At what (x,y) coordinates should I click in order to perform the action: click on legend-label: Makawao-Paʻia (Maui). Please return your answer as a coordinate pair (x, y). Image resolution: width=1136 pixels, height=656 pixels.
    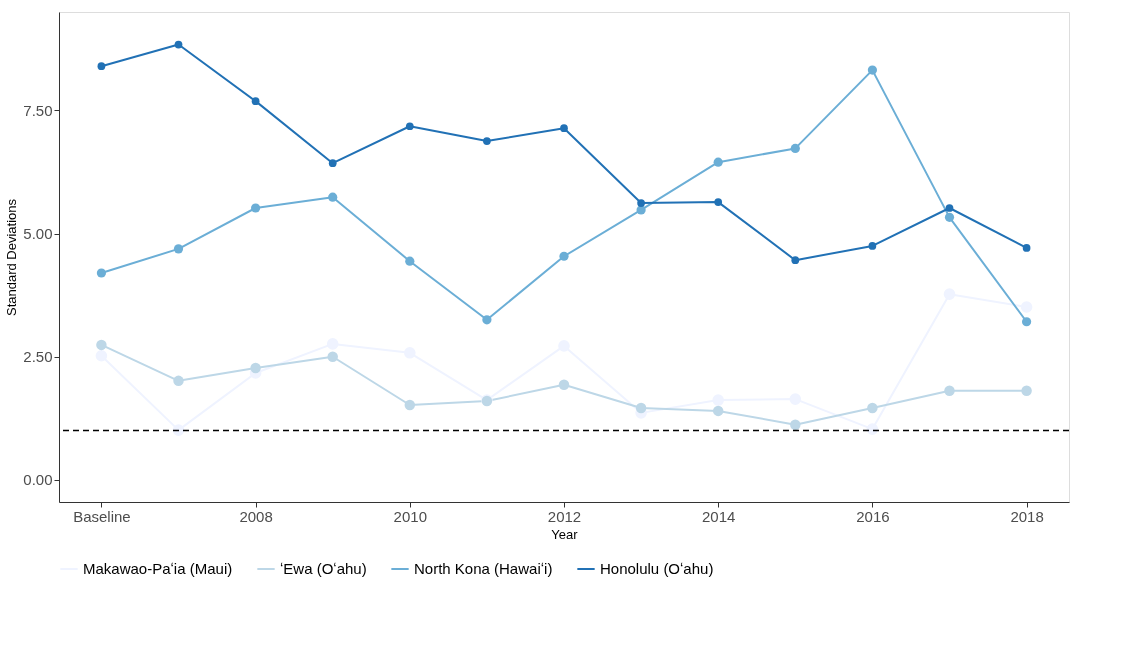
    Looking at the image, I should click on (158, 568).